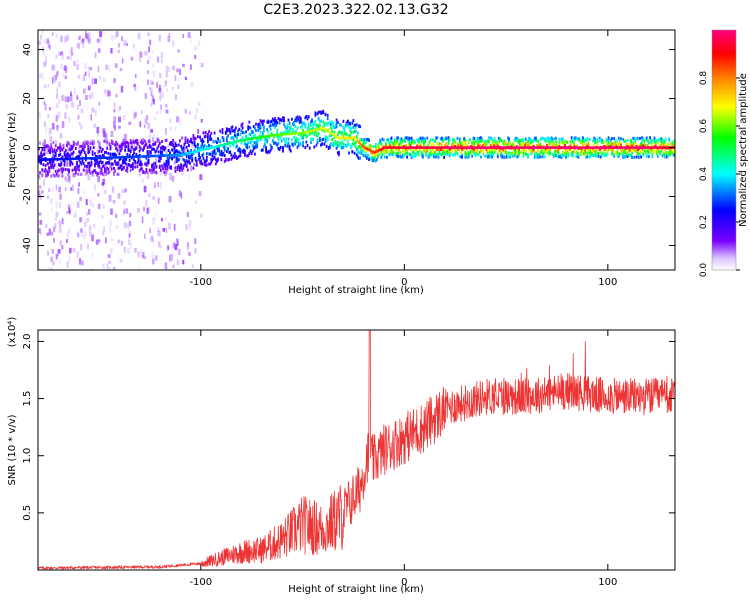  What do you see at coordinates (404, 282) in the screenshot?
I see `spectrogram-x-tick-label: 0` at bounding box center [404, 282].